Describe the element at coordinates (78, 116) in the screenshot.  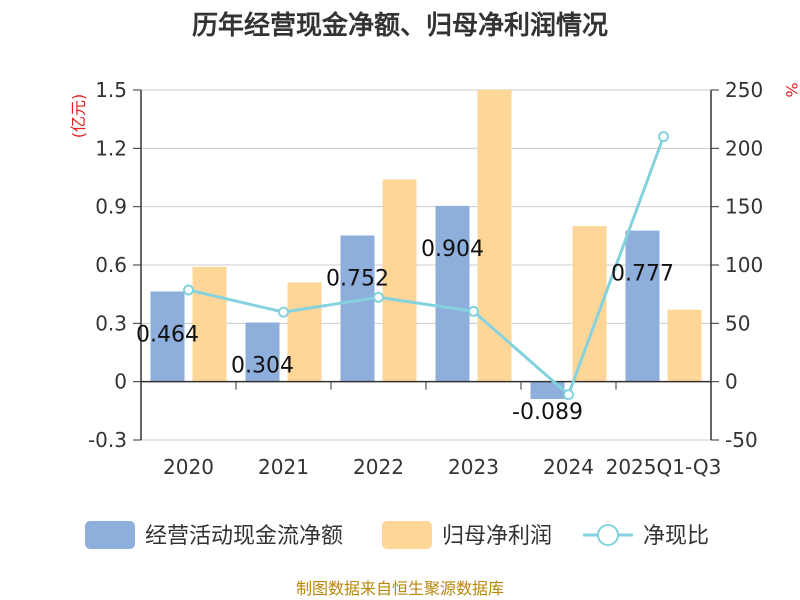
I see `left-axis-unit: (亿元)` at that location.